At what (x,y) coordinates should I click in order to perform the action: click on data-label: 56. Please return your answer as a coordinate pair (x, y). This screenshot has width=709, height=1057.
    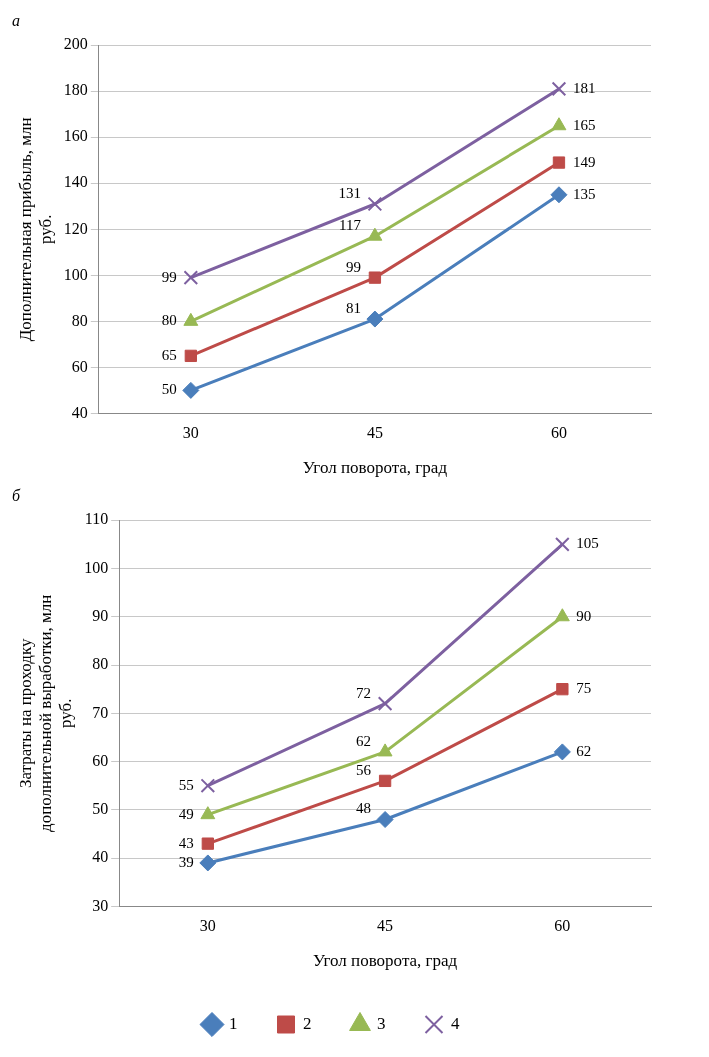
    Looking at the image, I should click on (364, 769).